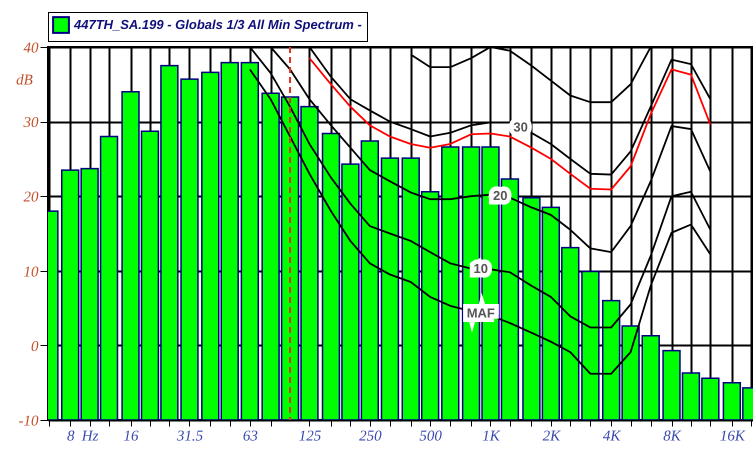  What do you see at coordinates (70, 436) in the screenshot?
I see `x-tick-label: 8` at bounding box center [70, 436].